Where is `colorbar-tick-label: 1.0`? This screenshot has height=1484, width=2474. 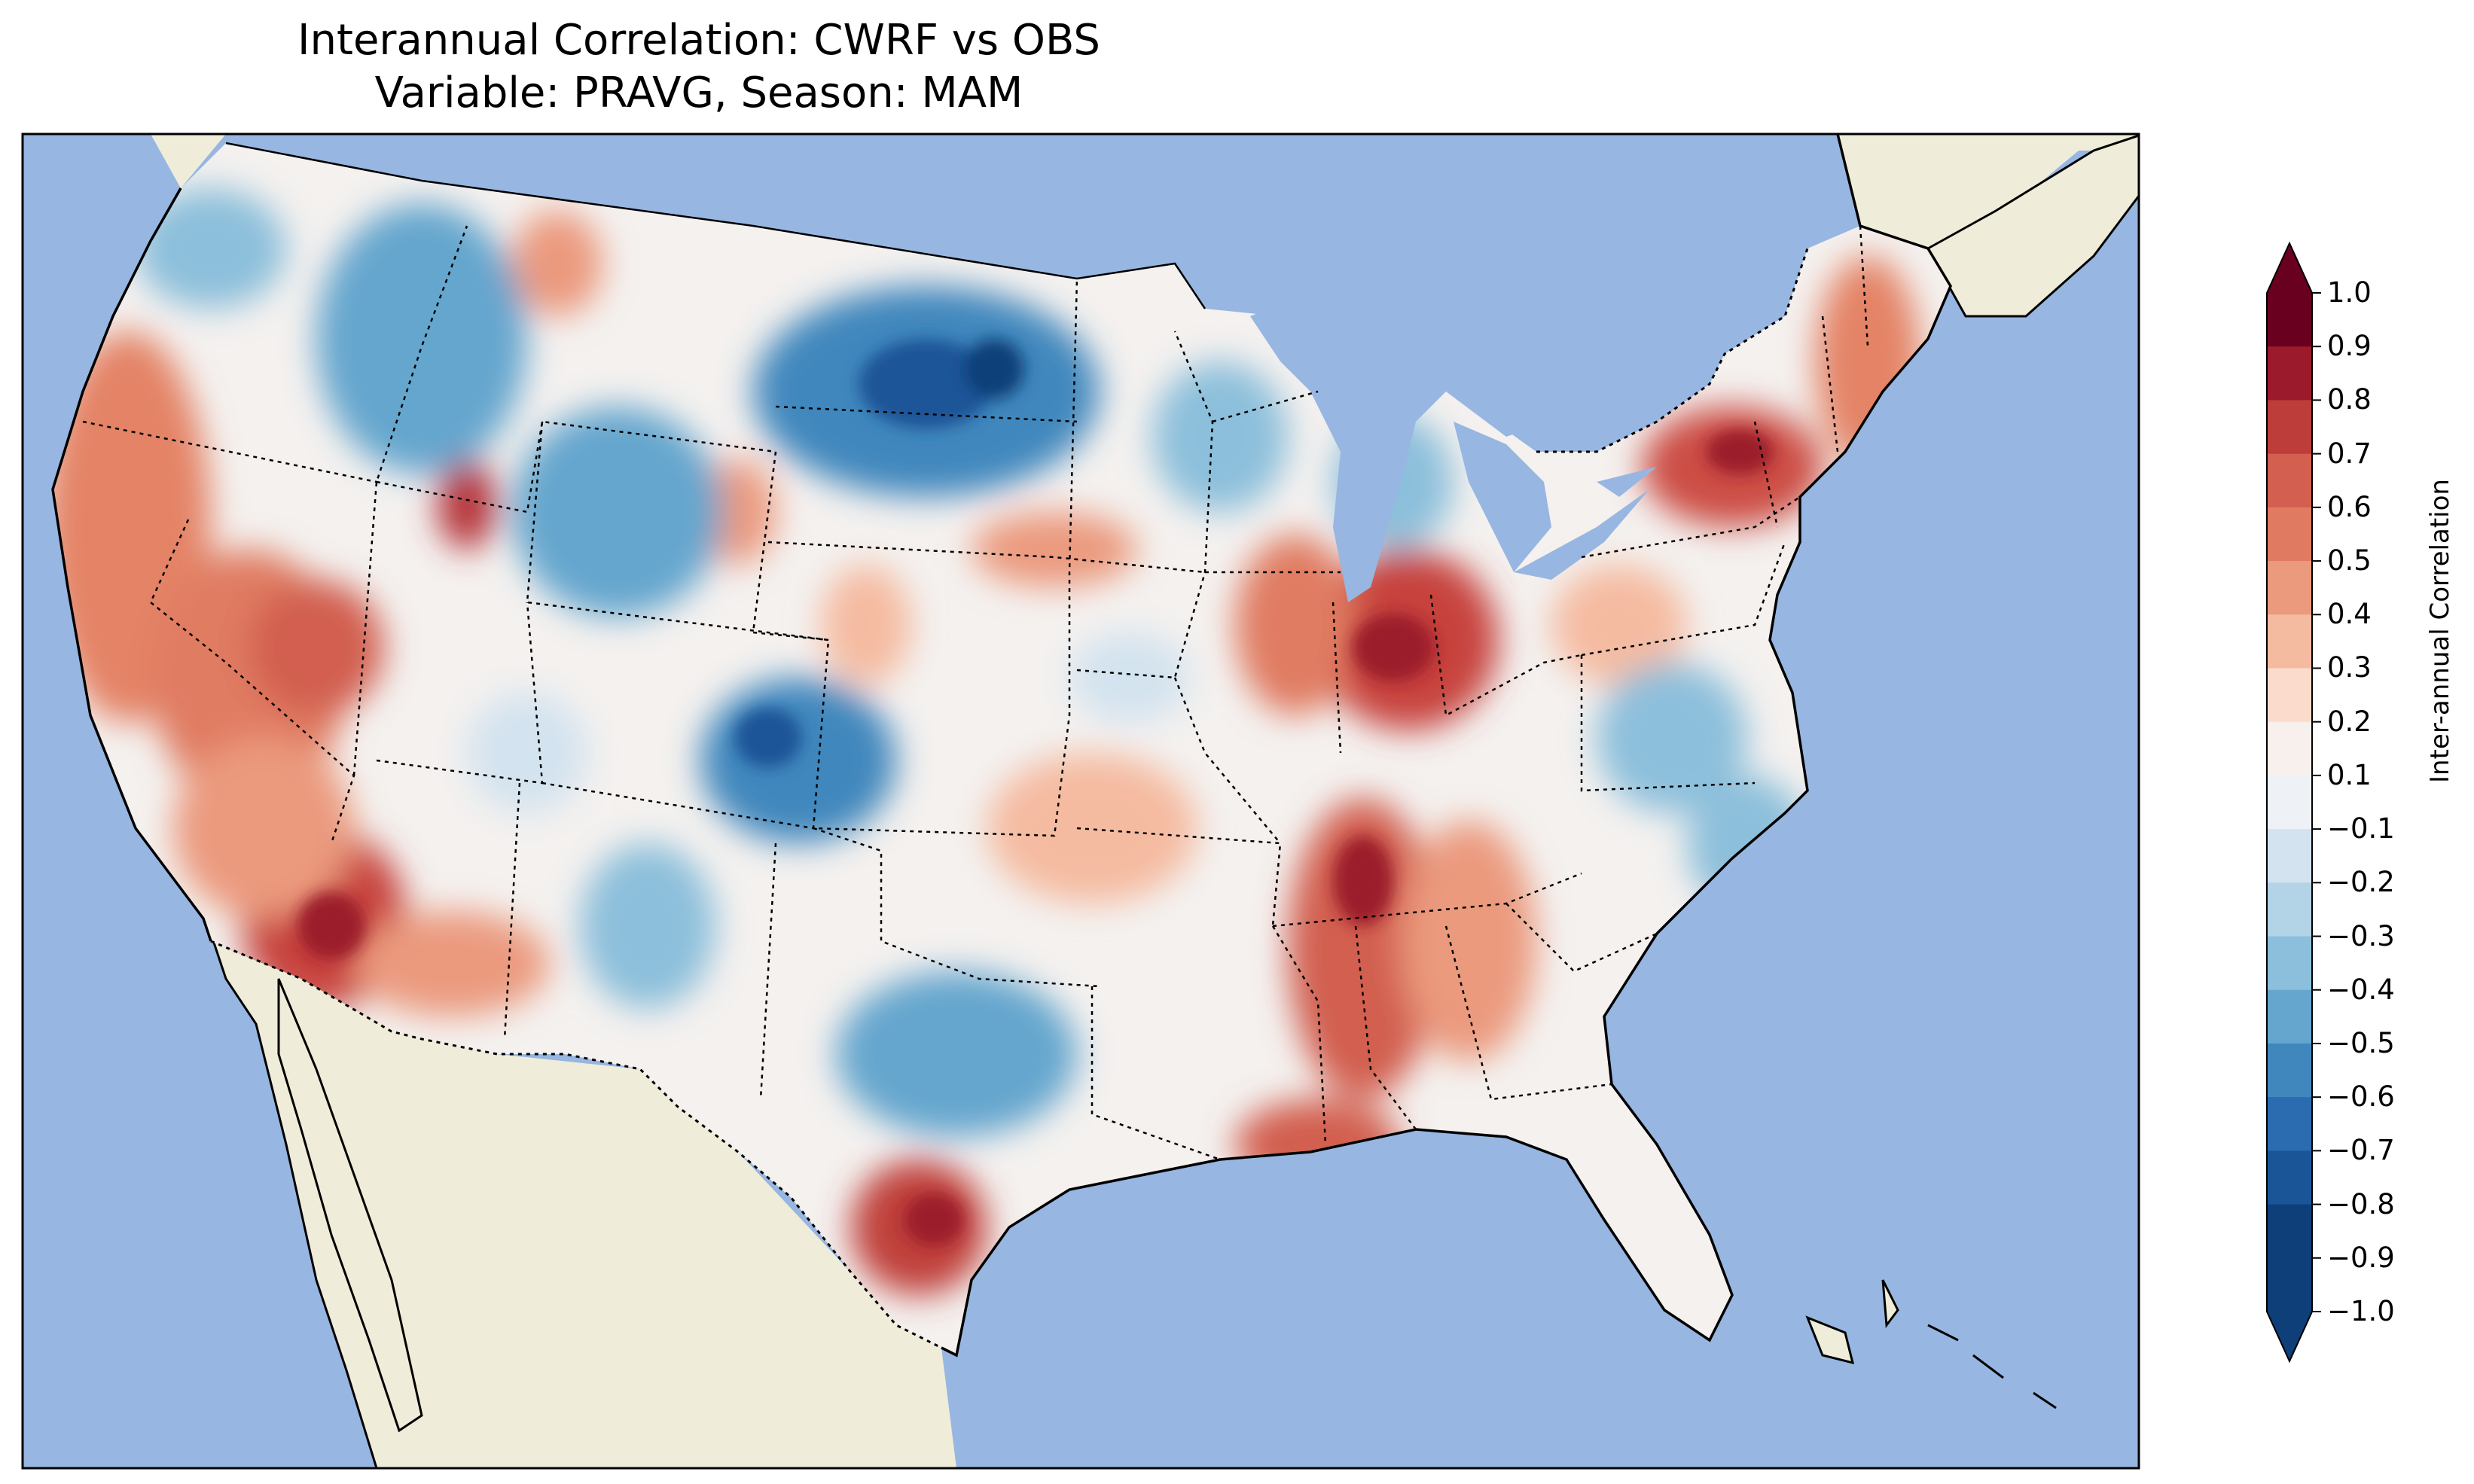
colorbar-tick-label: 1.0 is located at coordinates (2349, 292).